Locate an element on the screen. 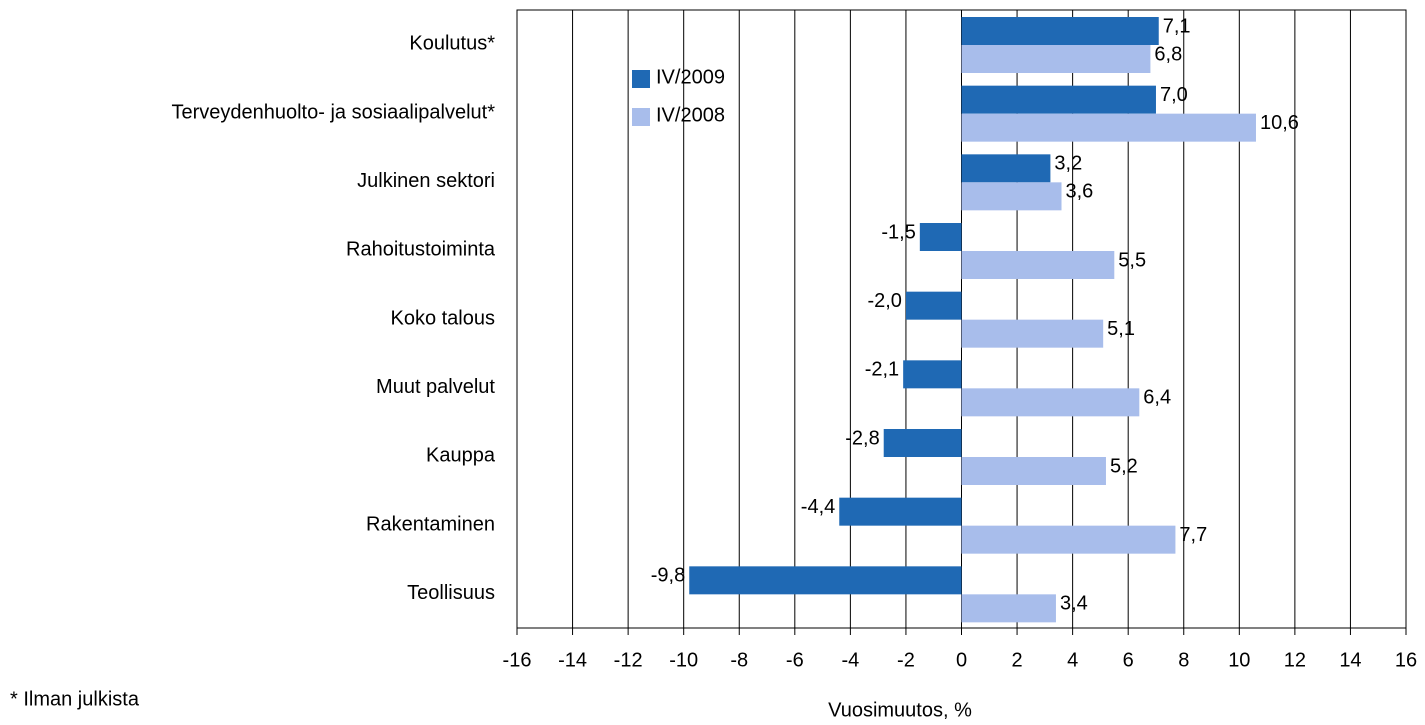  y-tick-label: Teollisuus is located at coordinates (451, 593).